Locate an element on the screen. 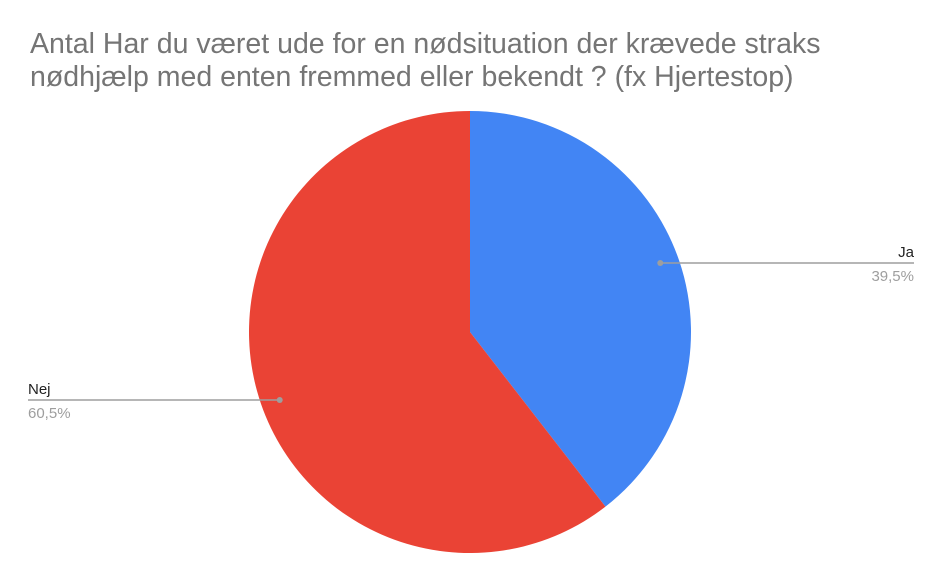 The height and width of the screenshot is (582, 942). slice-label-ja: Ja is located at coordinates (906, 252).